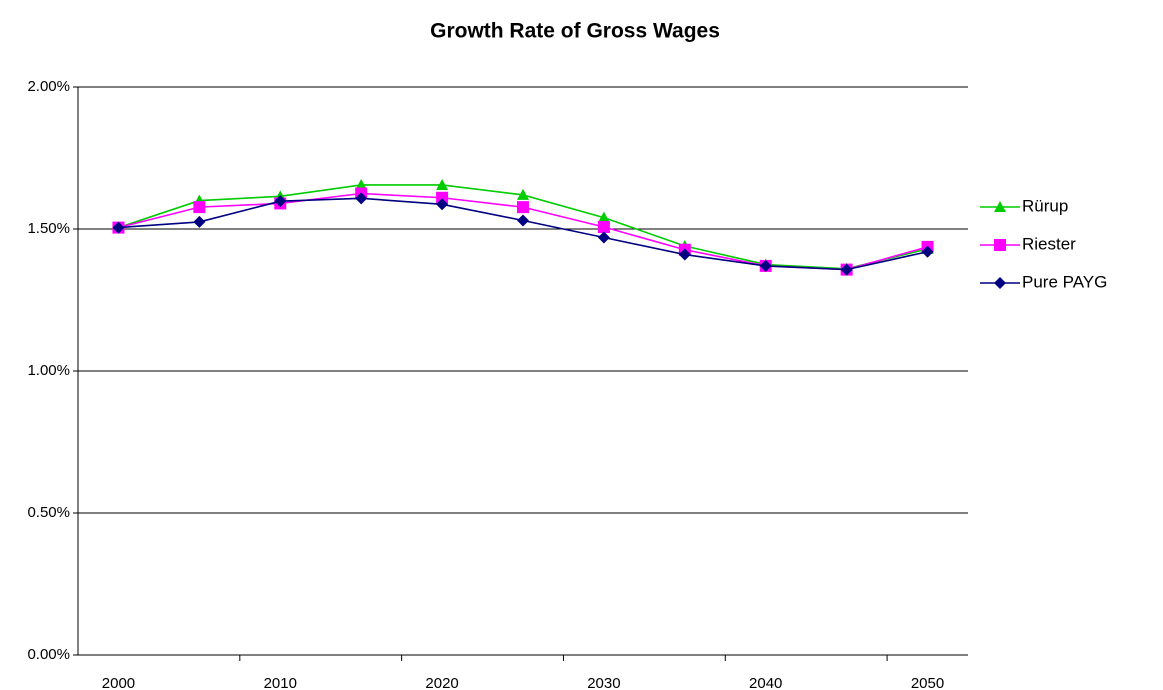 Image resolution: width=1163 pixels, height=690 pixels. Describe the element at coordinates (280, 682) in the screenshot. I see `x-tick-label: 2010` at that location.